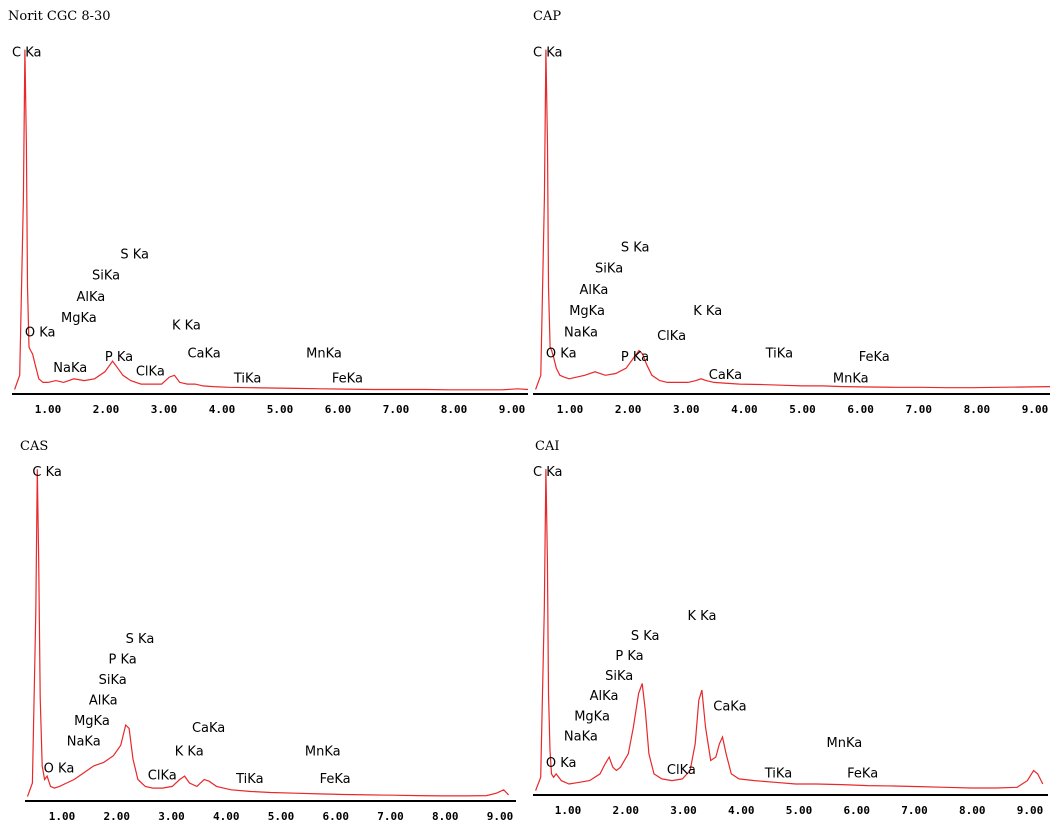  I want to click on panel-title: CAI, so click(547, 446).